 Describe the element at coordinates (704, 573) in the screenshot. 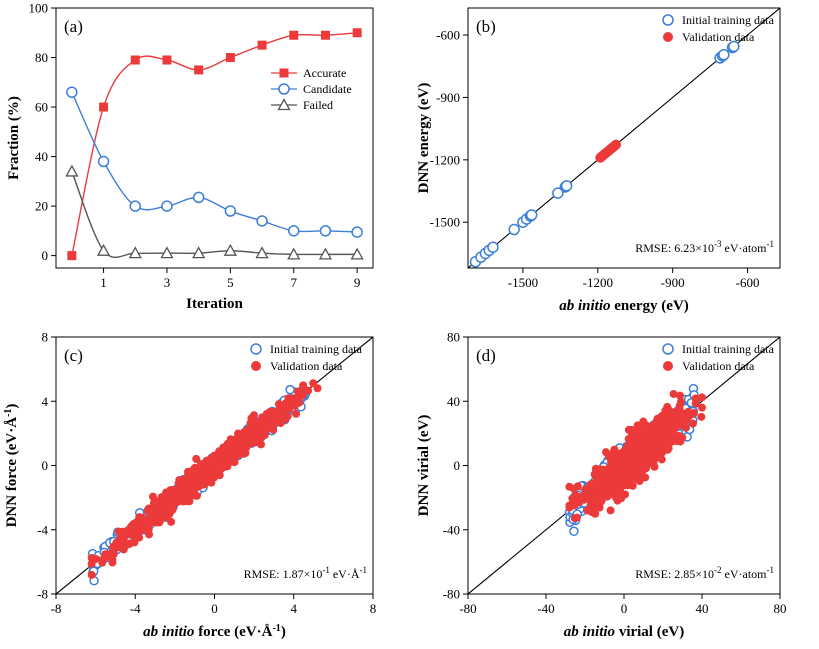

I see `rmse-annotation: RMSE: 2.85×10-2 eV·atom-1` at that location.